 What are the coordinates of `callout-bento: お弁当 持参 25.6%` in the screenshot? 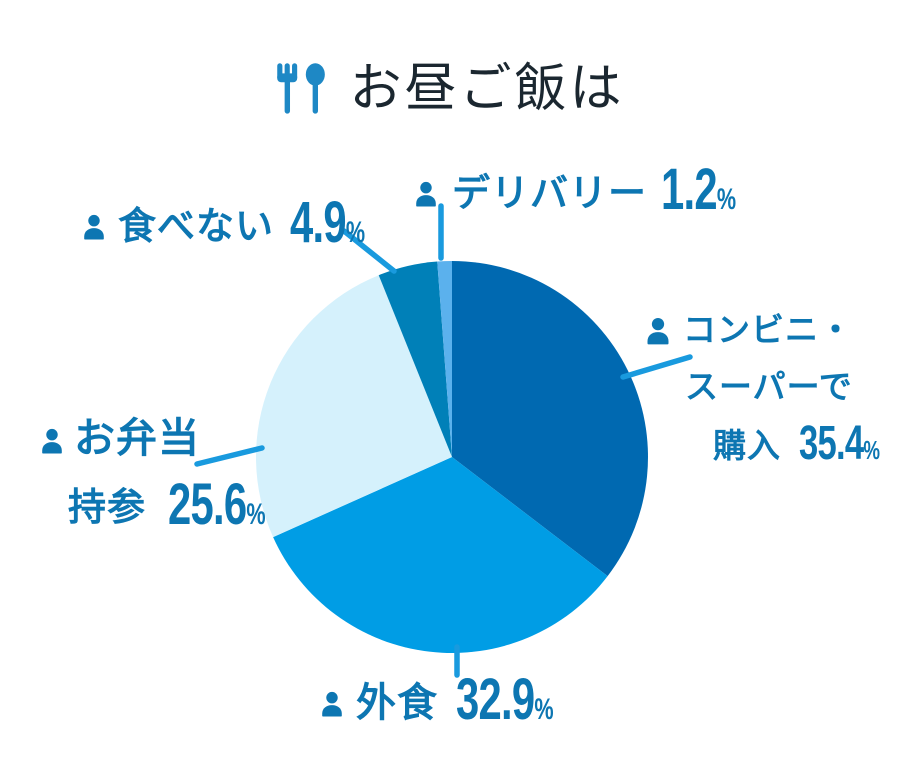 It's located at (171, 476).